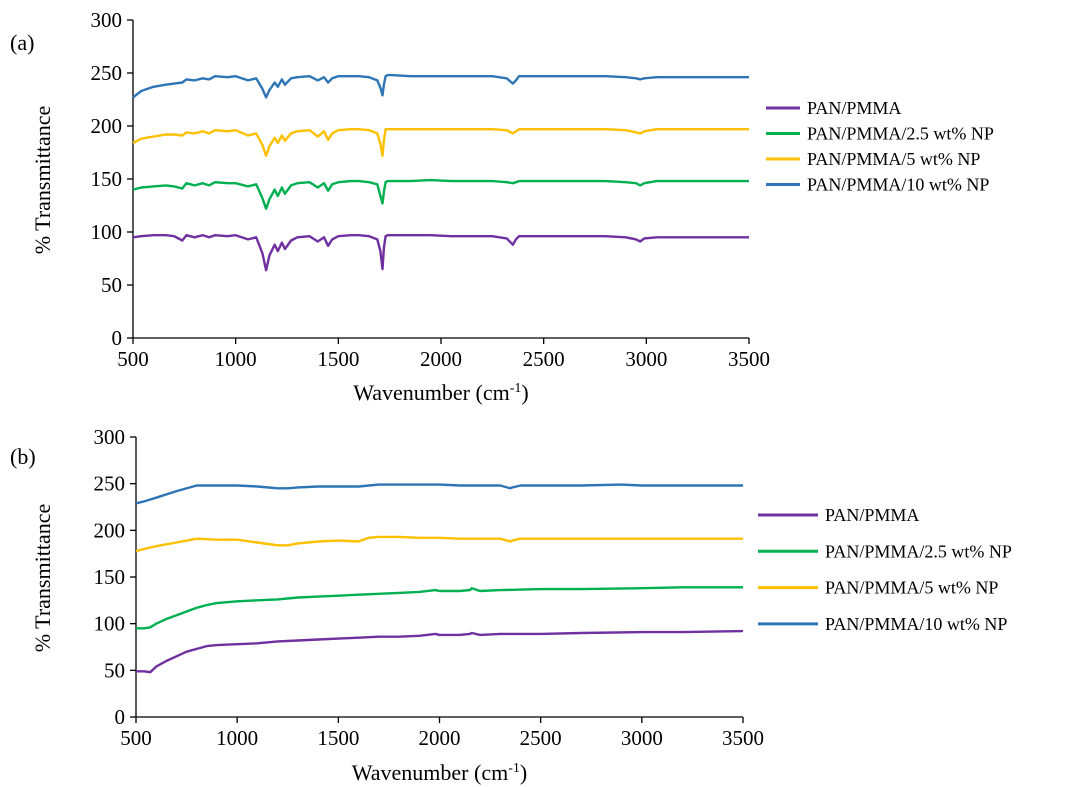 This screenshot has height=787, width=1070. Describe the element at coordinates (23, 456) in the screenshot. I see `panel-label: (b)` at that location.